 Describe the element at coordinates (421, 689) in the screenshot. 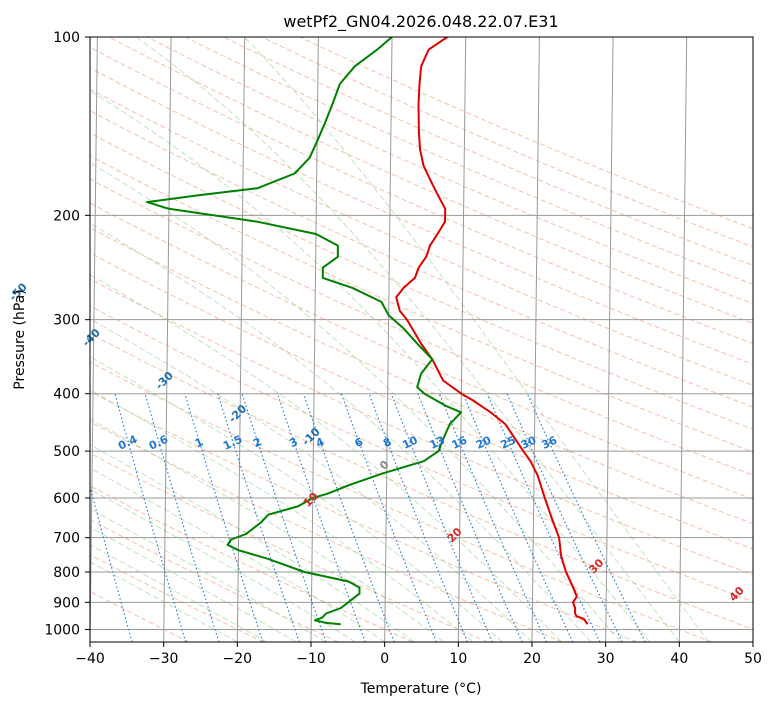

I see `x-axis-label: Temperature (°C)` at that location.